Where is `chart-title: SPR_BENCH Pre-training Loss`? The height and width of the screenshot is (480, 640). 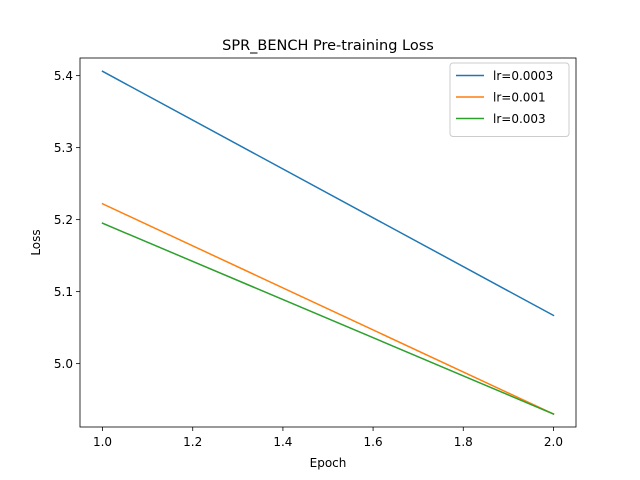
chart-title: SPR_BENCH Pre-training Loss is located at coordinates (328, 46).